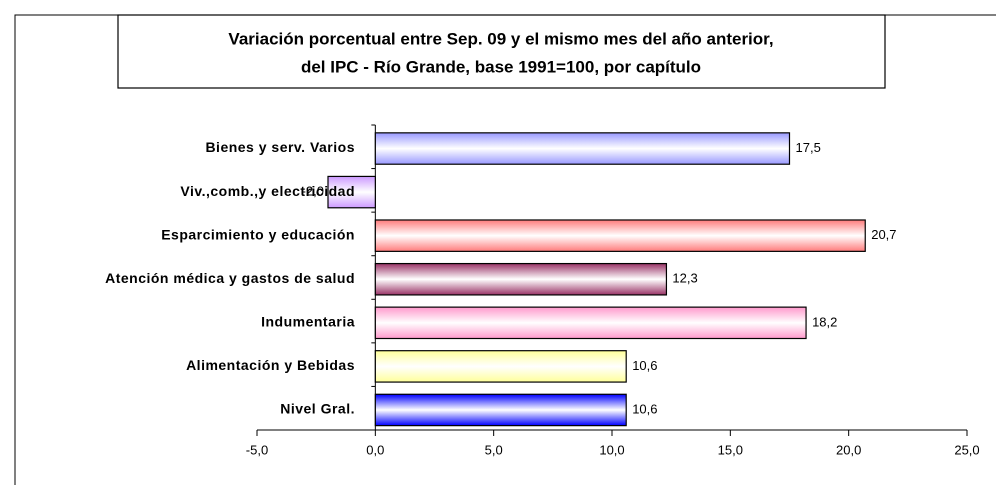  I want to click on y-tick-label: Alimentación y Bebidas, so click(270, 365).